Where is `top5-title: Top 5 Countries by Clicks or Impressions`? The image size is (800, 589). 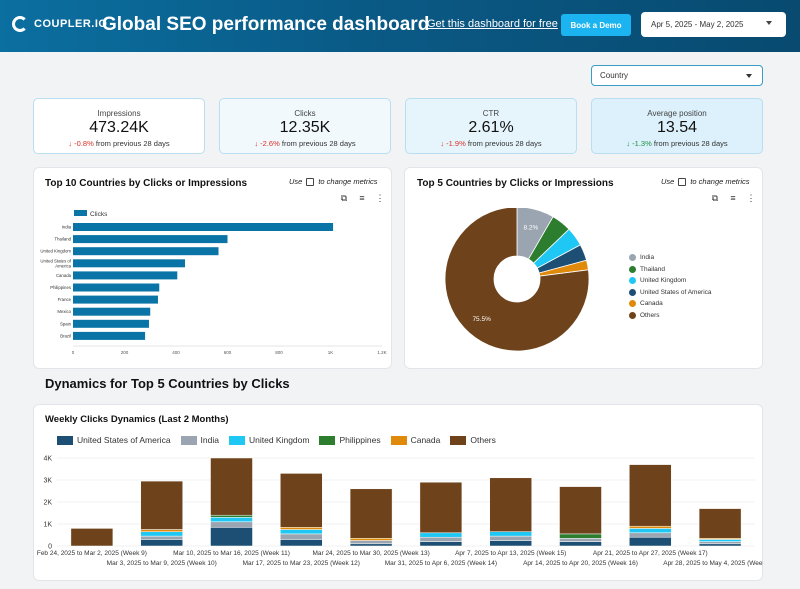 top5-title: Top 5 Countries by Clicks or Impressions is located at coordinates (515, 183).